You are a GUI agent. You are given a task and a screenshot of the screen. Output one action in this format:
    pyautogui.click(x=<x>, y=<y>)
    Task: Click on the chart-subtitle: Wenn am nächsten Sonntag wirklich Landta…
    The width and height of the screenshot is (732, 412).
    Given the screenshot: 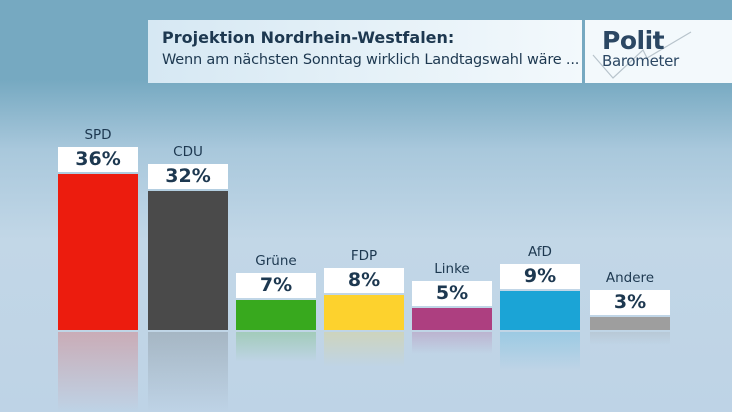 What is the action you would take?
    pyautogui.click(x=371, y=60)
    